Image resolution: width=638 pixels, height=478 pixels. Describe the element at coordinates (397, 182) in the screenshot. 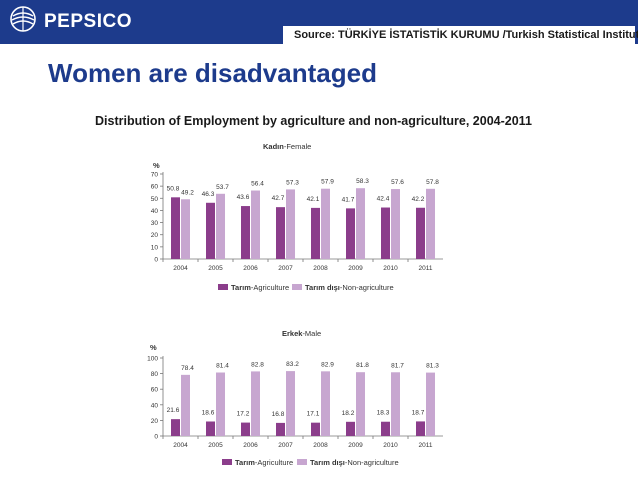

I see `data-label: 57.6` at that location.